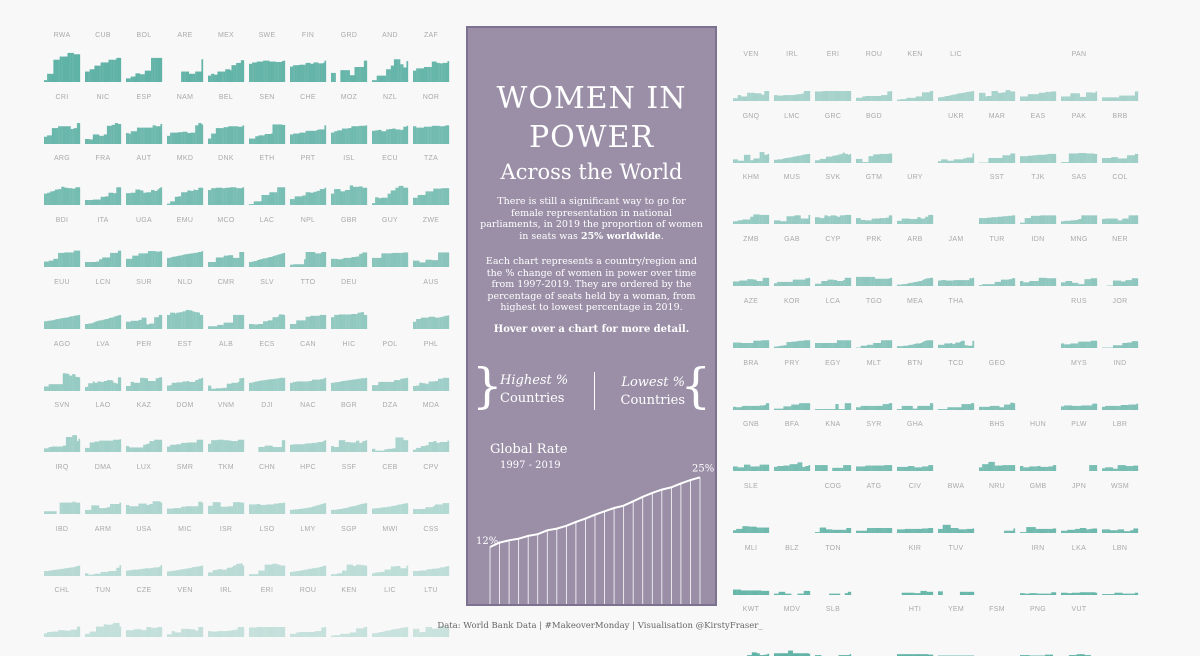 Image resolution: width=1200 pixels, height=656 pixels. I want to click on panels_right-chart-cyp: CYP, so click(833, 261).